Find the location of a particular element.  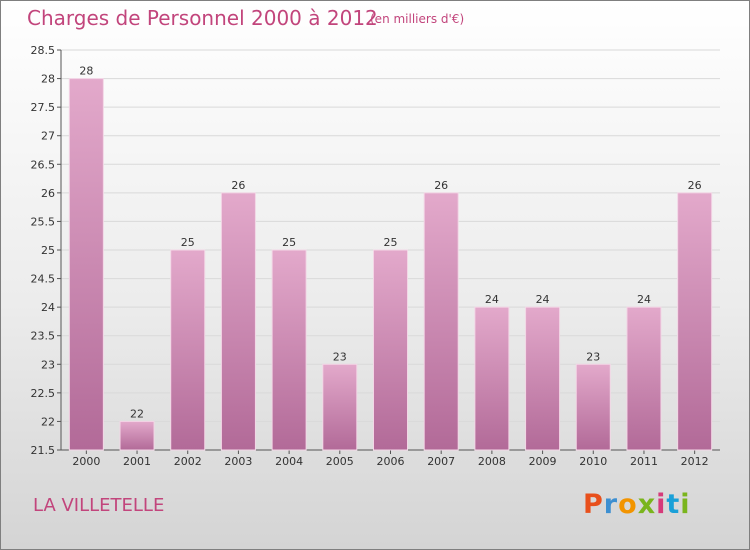

value-label-2006: 25 is located at coordinates (391, 242).